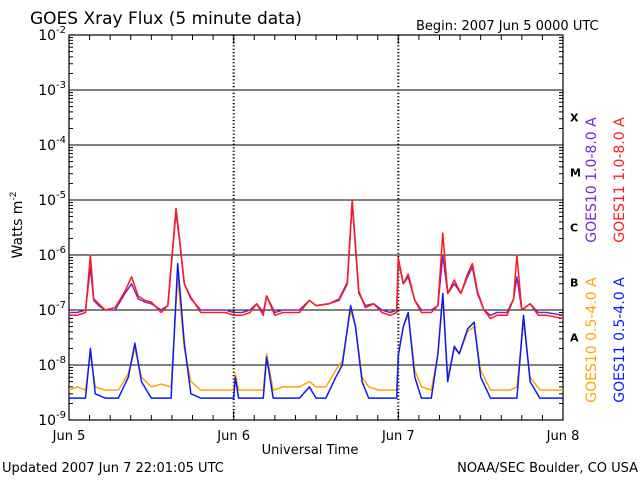 This screenshot has width=640, height=480. Describe the element at coordinates (52, 419) in the screenshot. I see `y-tick-label: 10⁻⁹` at that location.